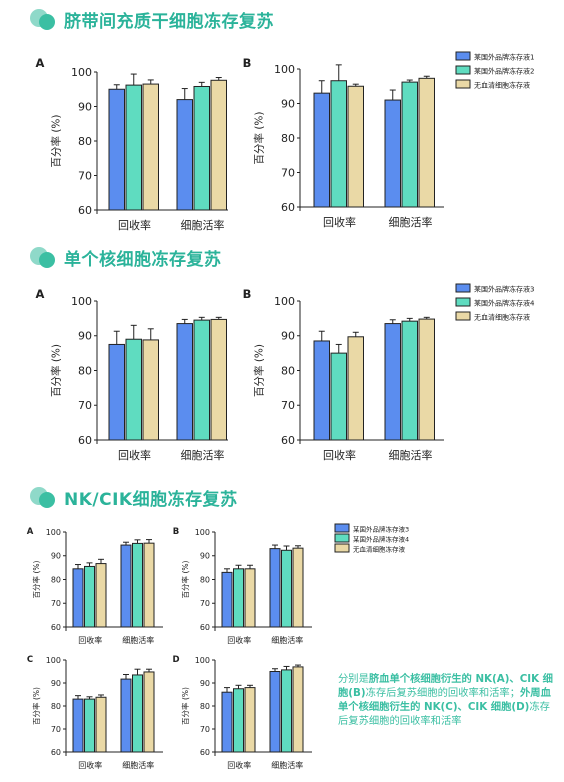 This screenshot has width=564, height=782. I want to click on panel-label: C, so click(30, 660).